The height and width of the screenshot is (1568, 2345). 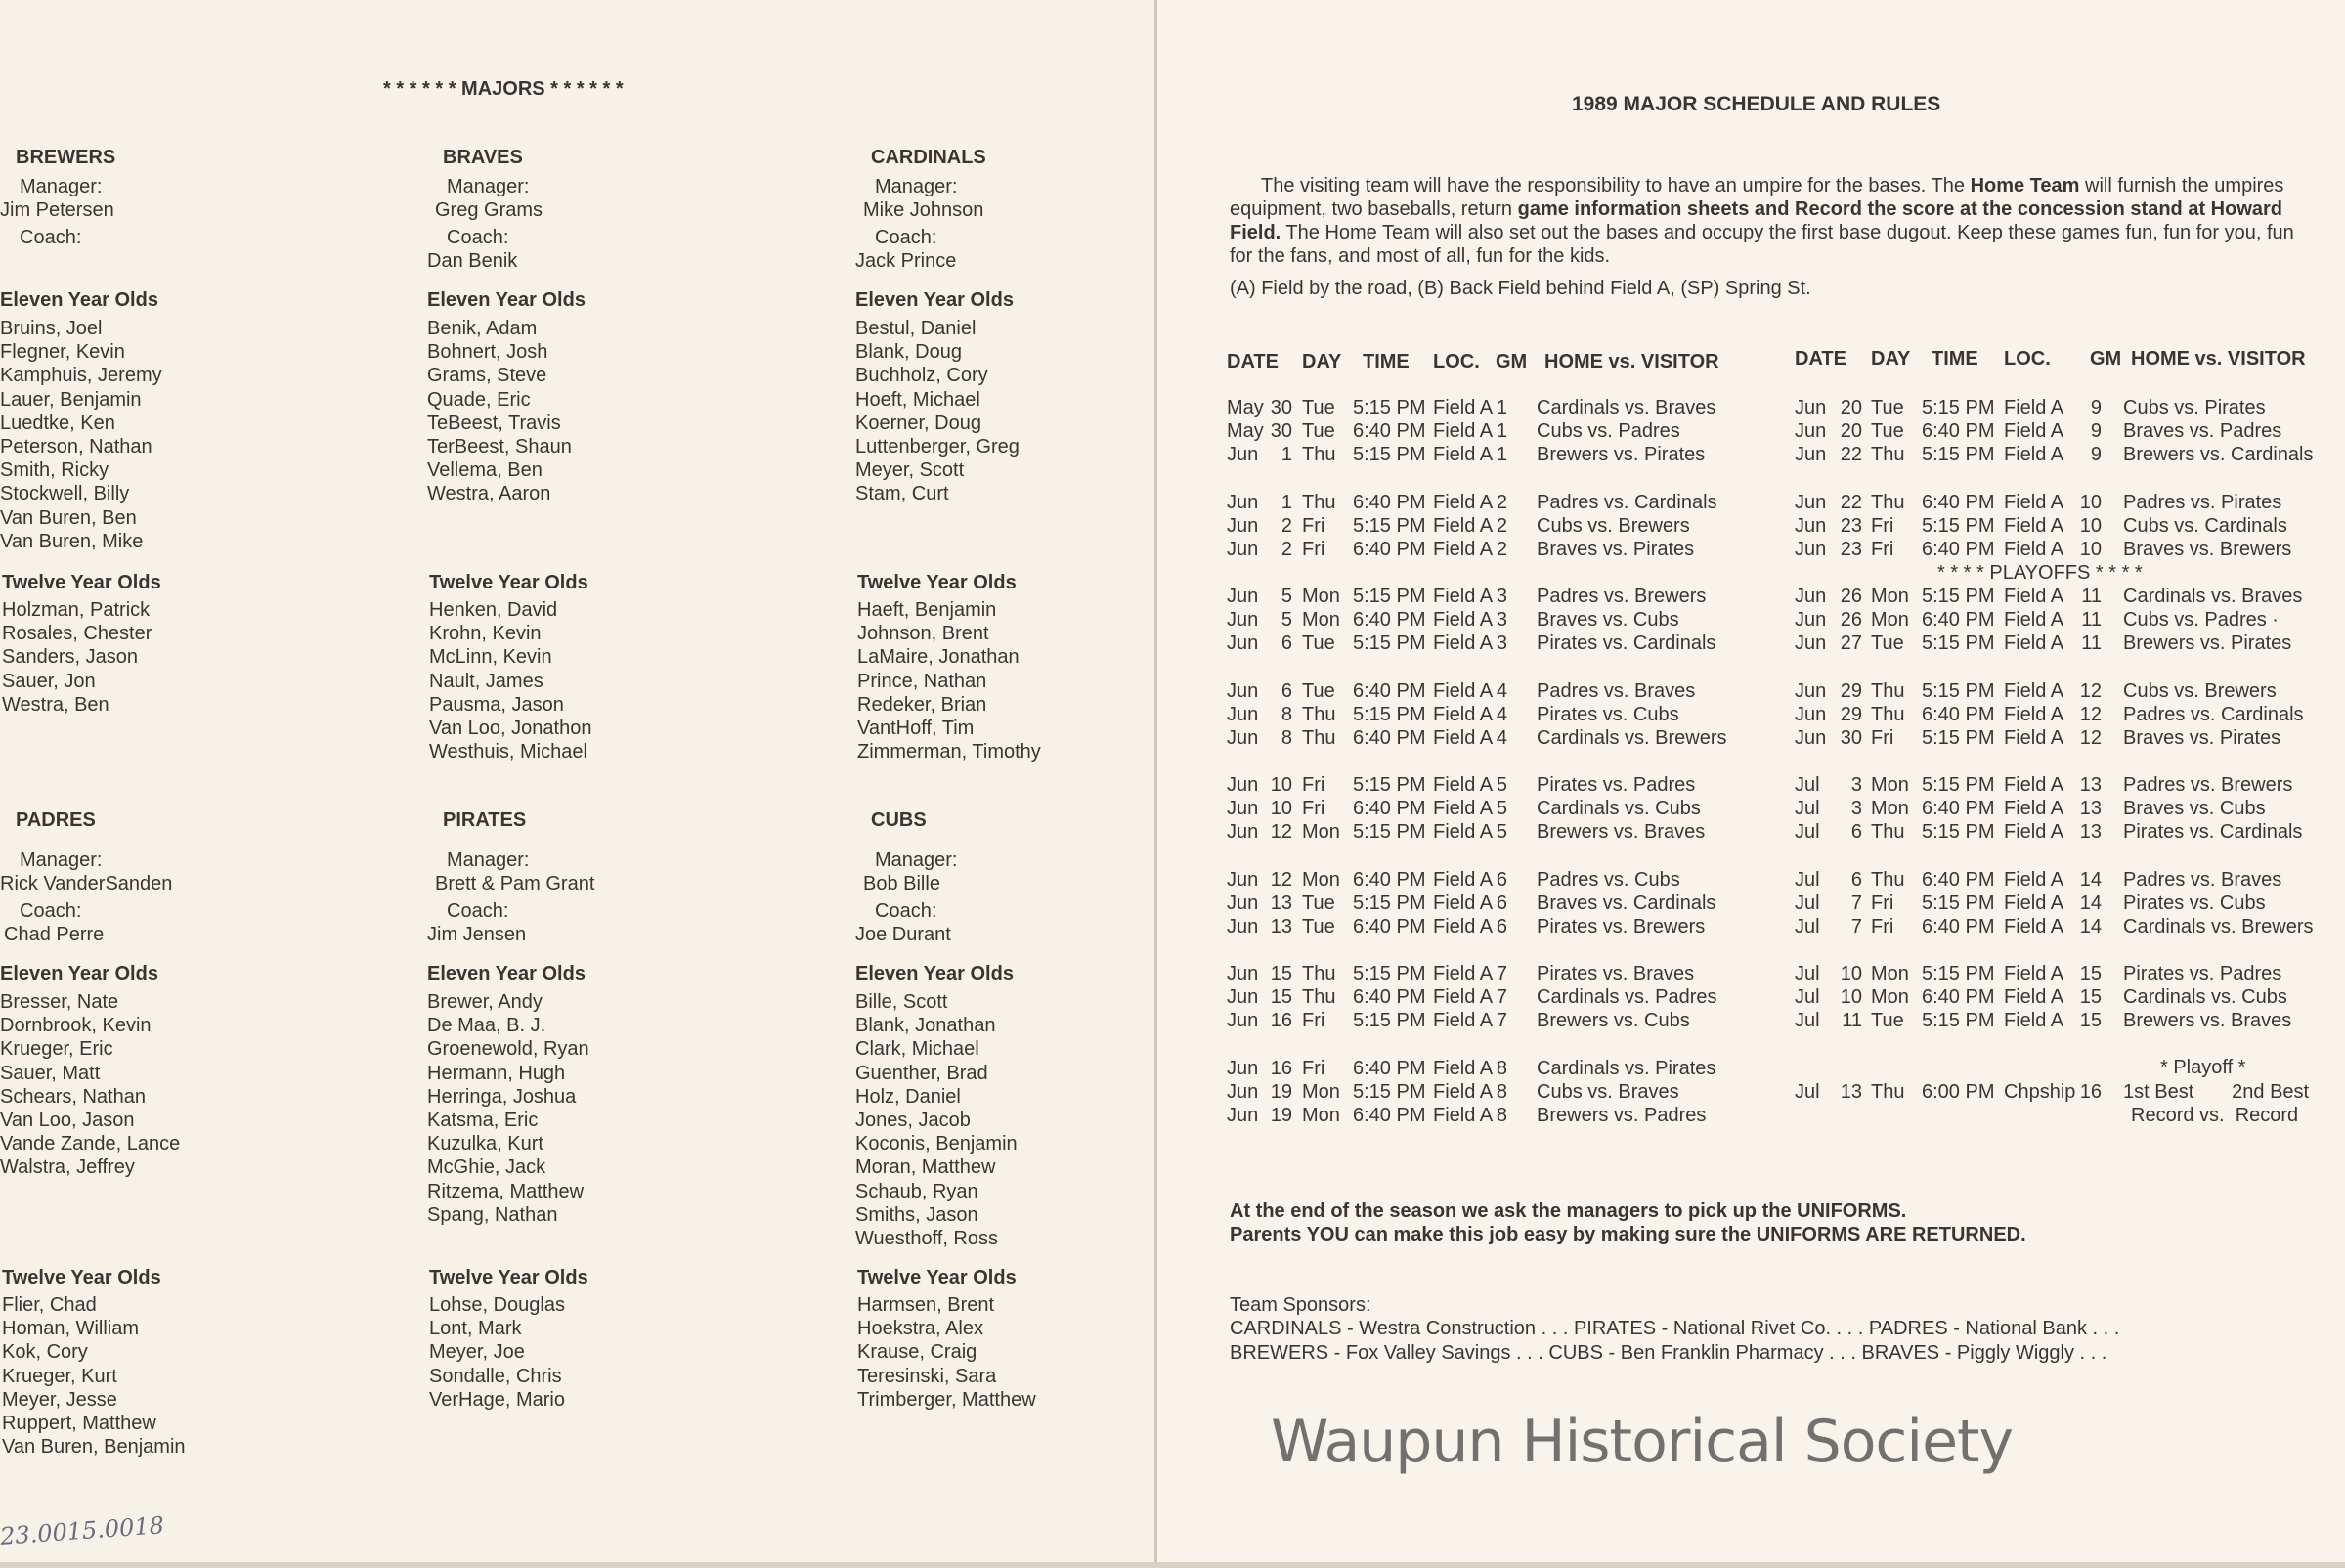 I want to click on player-name: Van Buren, Mike, so click(x=72, y=541).